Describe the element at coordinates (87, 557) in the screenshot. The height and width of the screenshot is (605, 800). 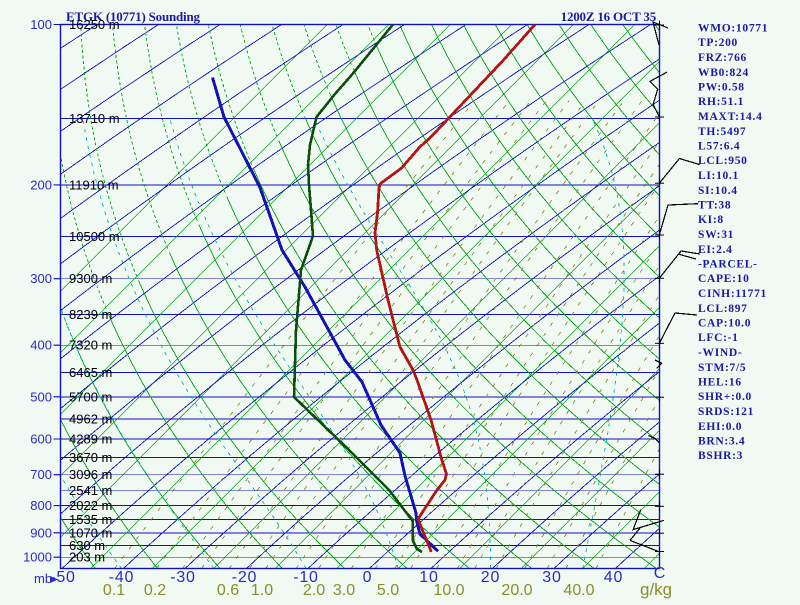
I see `svg-text: 203 m` at that location.